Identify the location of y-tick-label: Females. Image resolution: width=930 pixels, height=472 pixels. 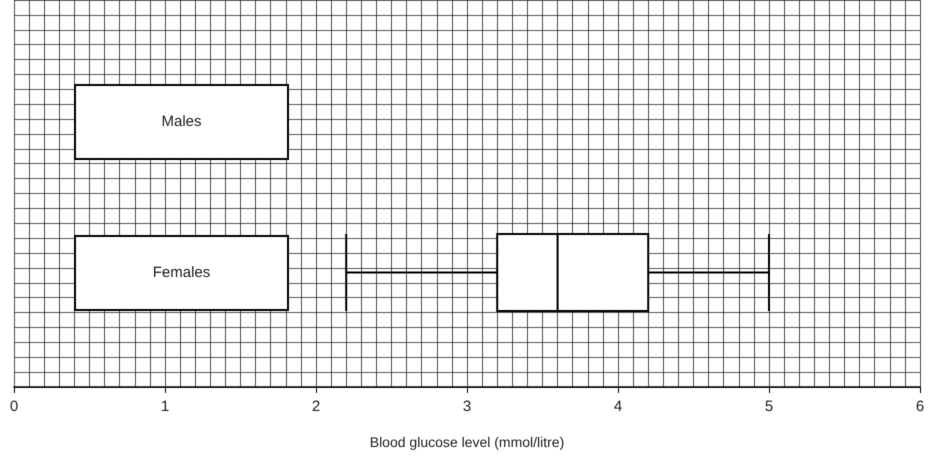
(181, 272).